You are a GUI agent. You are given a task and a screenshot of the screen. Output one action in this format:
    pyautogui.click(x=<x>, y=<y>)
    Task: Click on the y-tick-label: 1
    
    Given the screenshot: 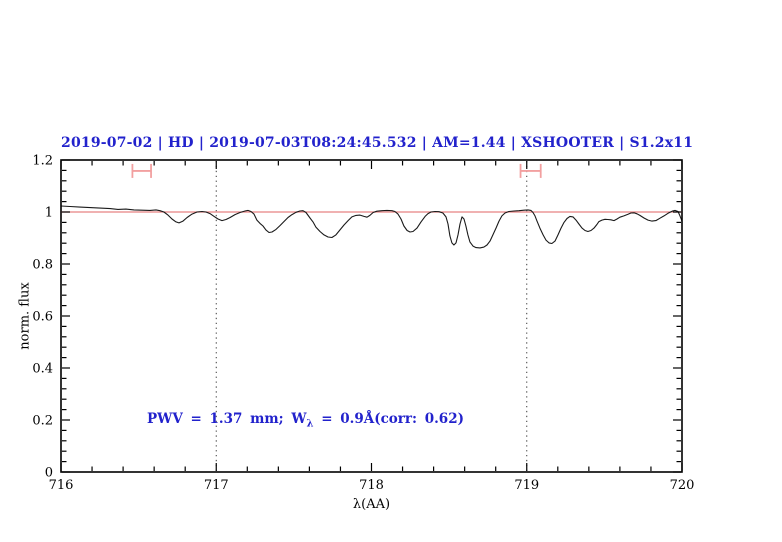 What is the action you would take?
    pyautogui.click(x=49, y=213)
    